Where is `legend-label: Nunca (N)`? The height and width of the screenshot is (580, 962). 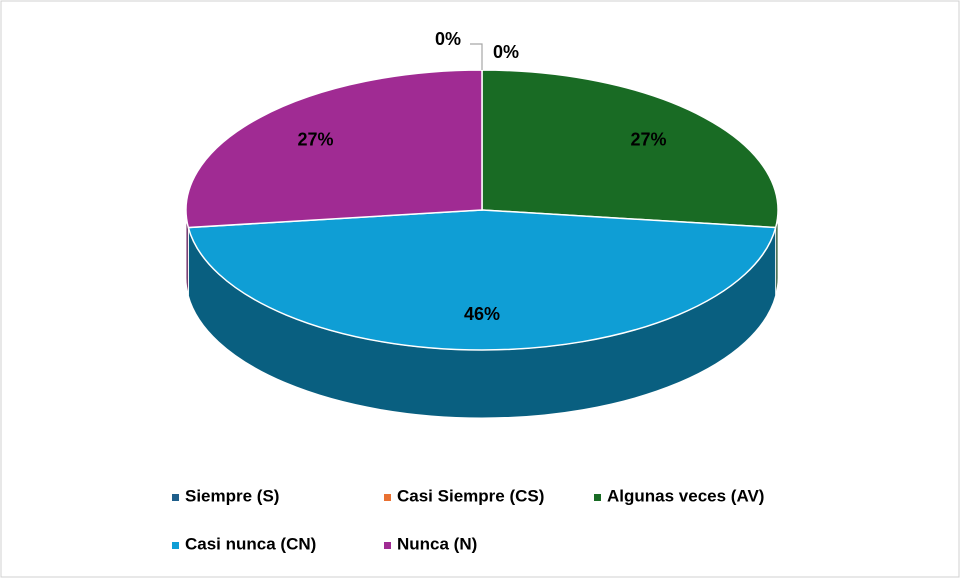
legend-label: Nunca (N) is located at coordinates (437, 543).